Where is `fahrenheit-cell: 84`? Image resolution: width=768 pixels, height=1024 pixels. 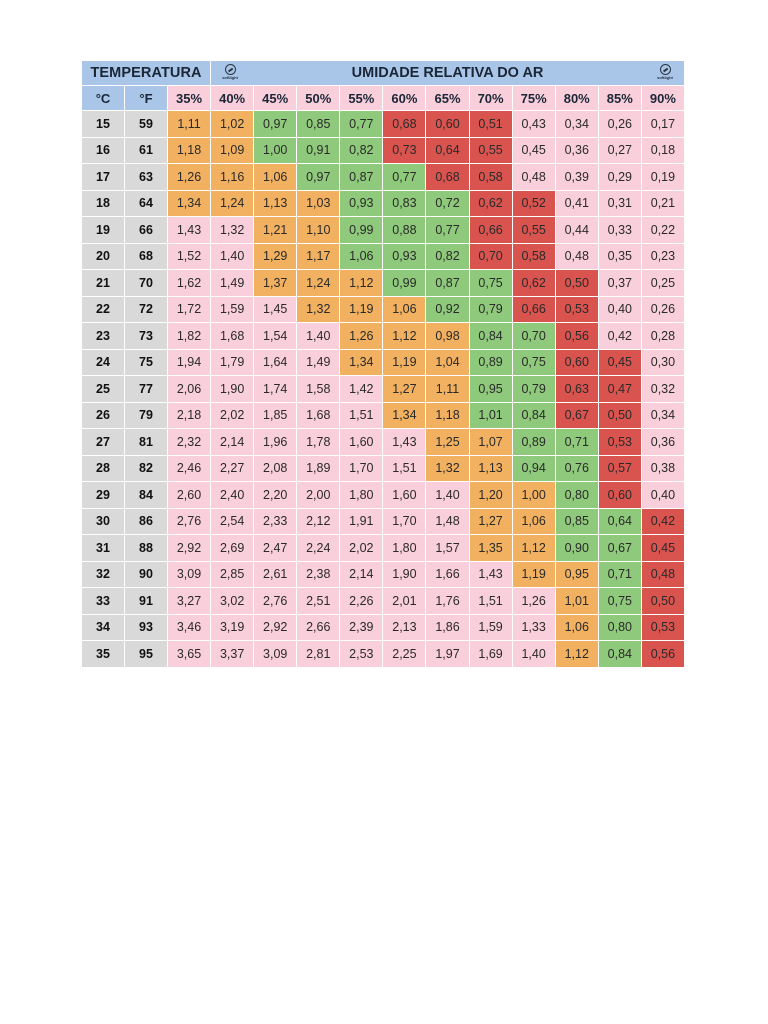 fahrenheit-cell: 84 is located at coordinates (146, 495).